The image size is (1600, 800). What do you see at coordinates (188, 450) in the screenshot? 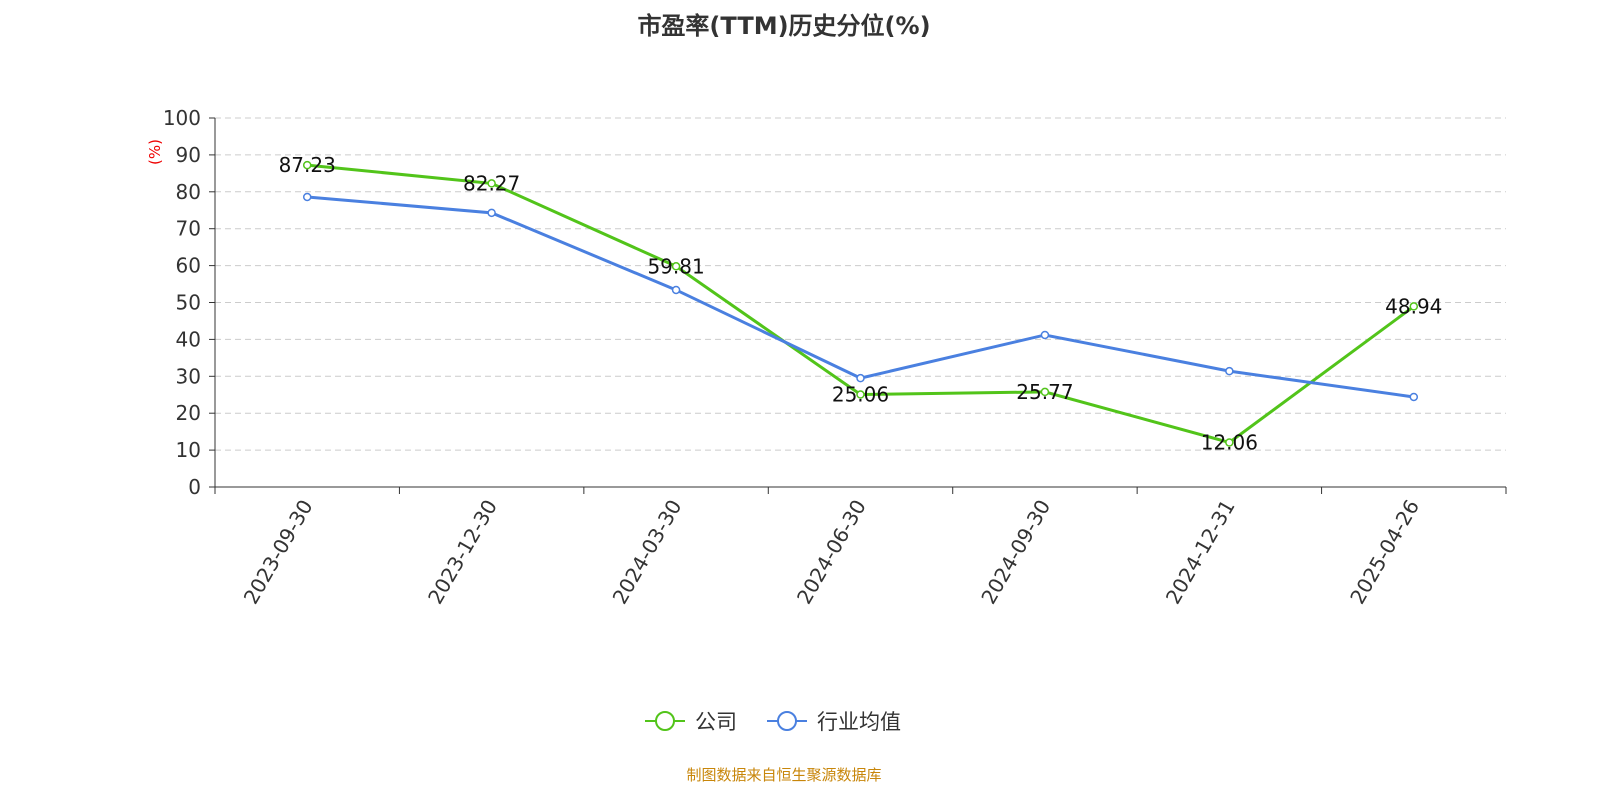
I see `y-tick-label: 10` at bounding box center [188, 450].